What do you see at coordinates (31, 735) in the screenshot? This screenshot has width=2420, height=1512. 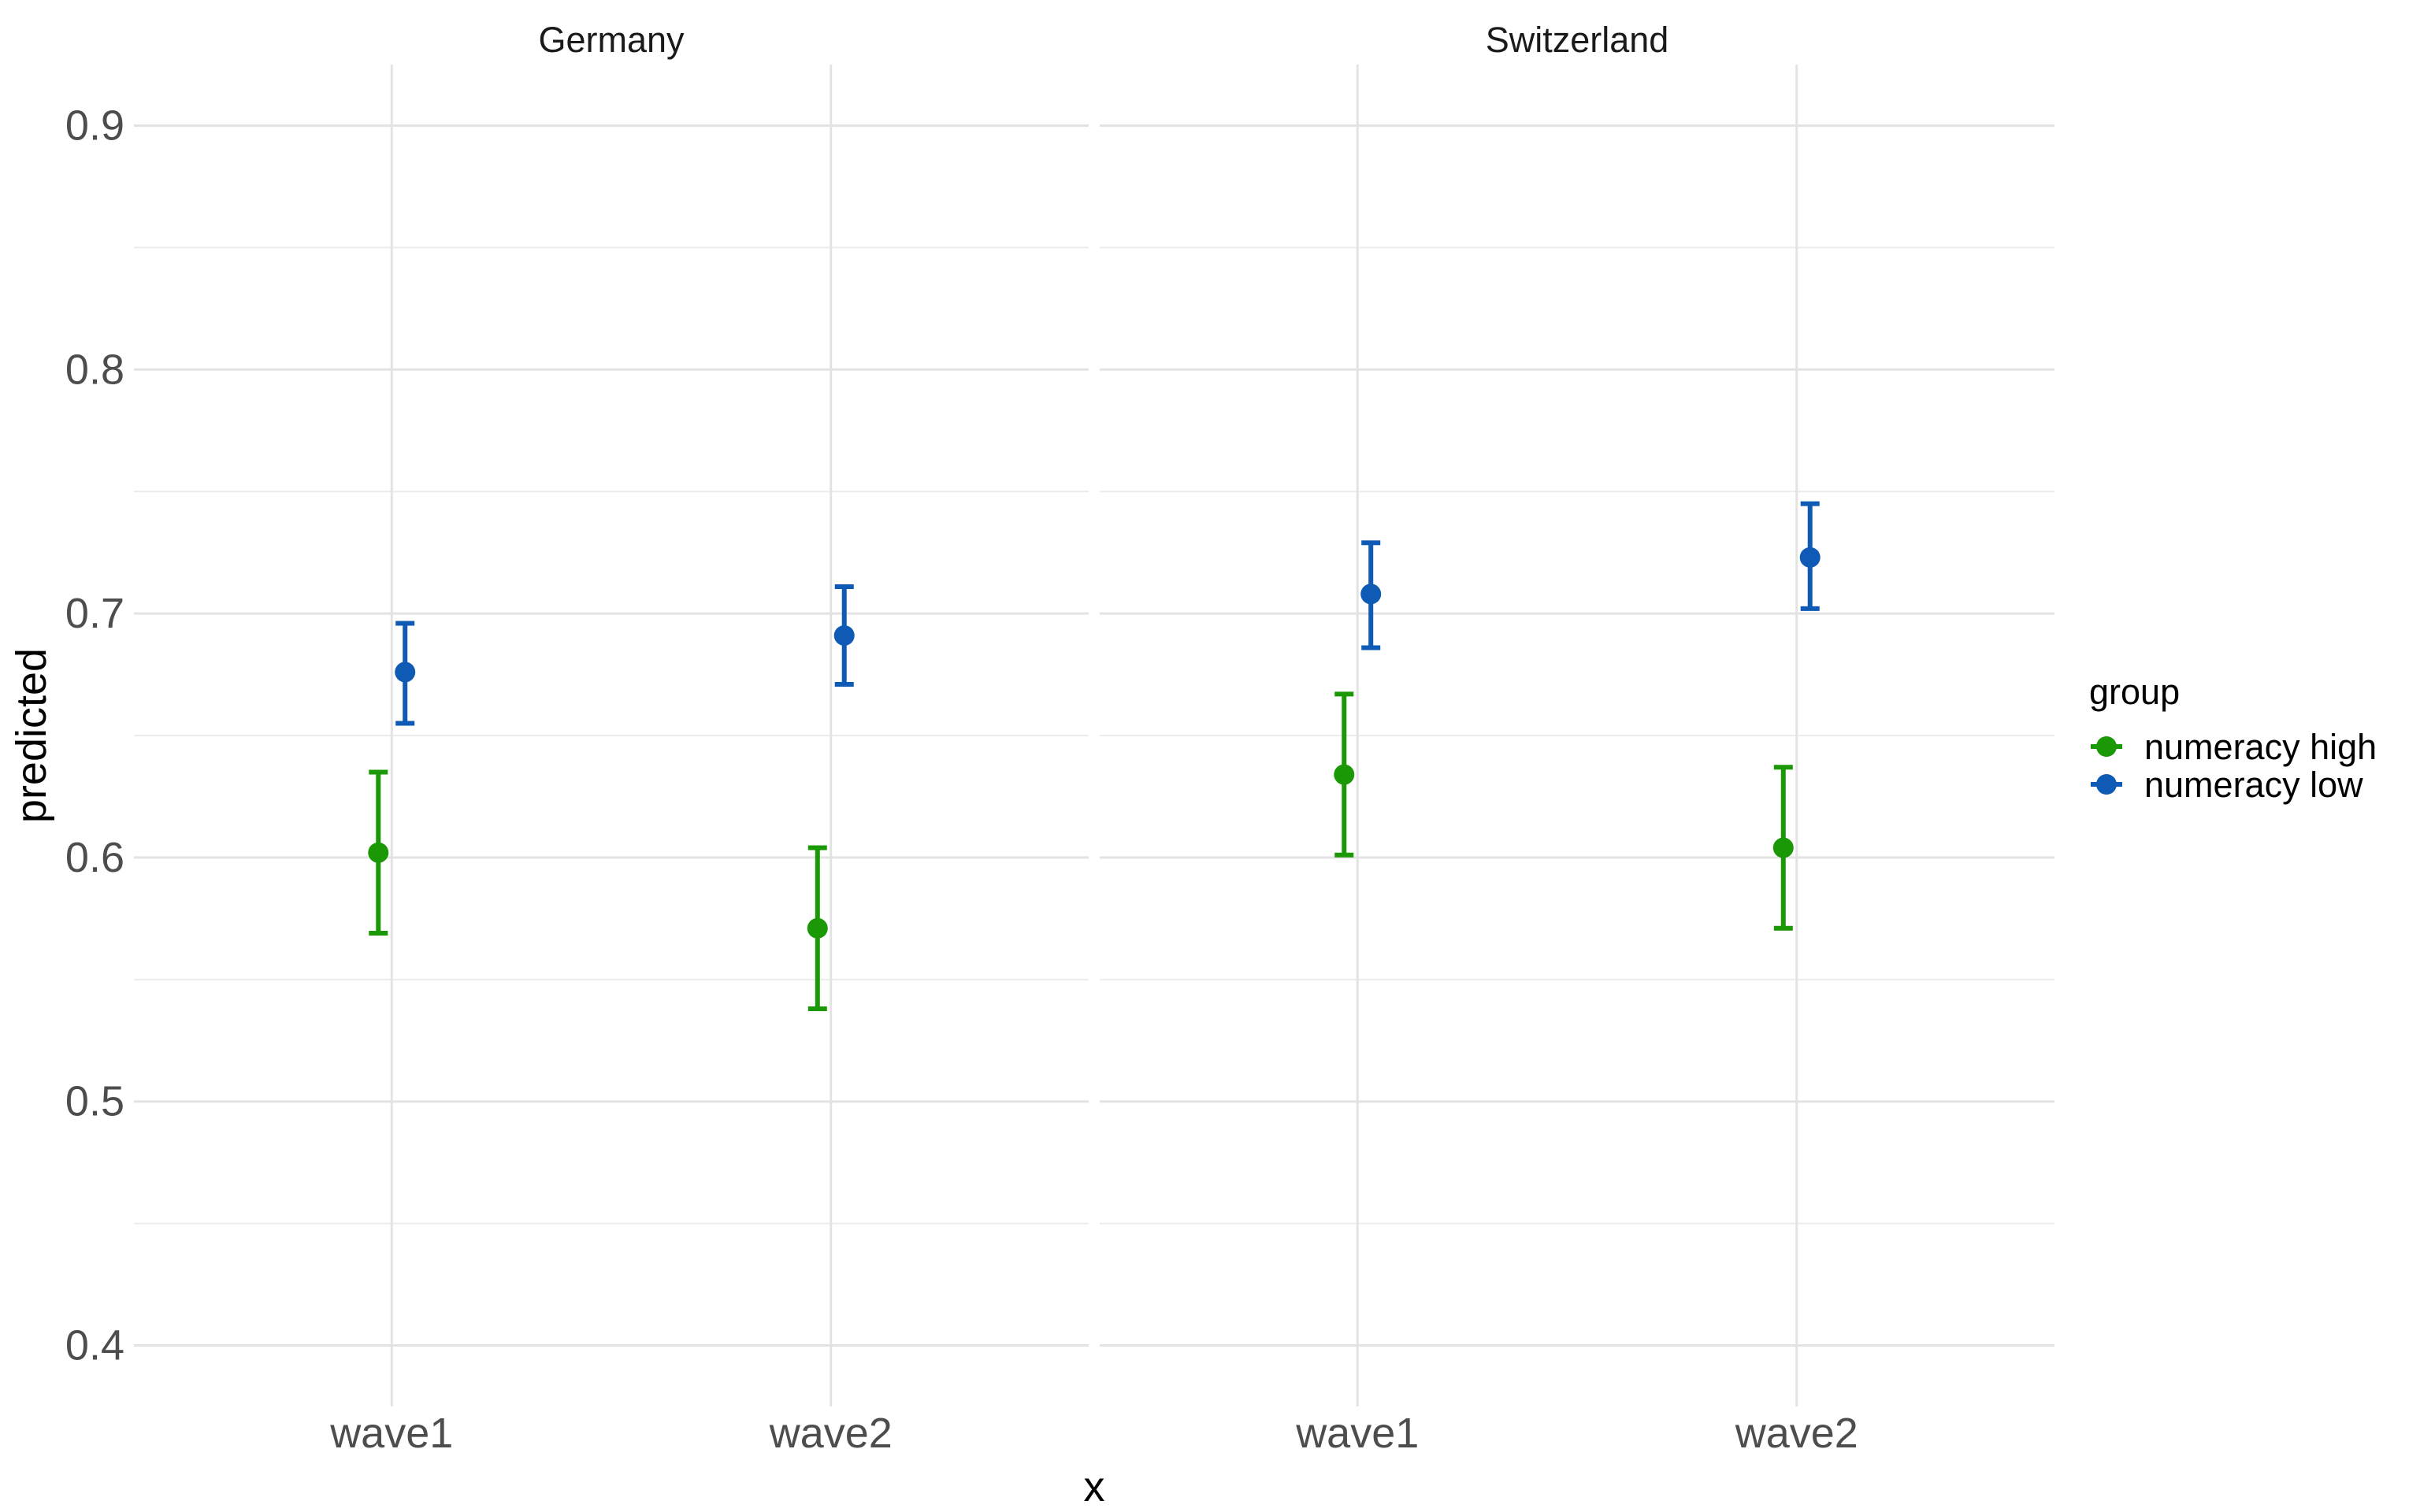 I see `y-axis-title: predicted` at bounding box center [31, 735].